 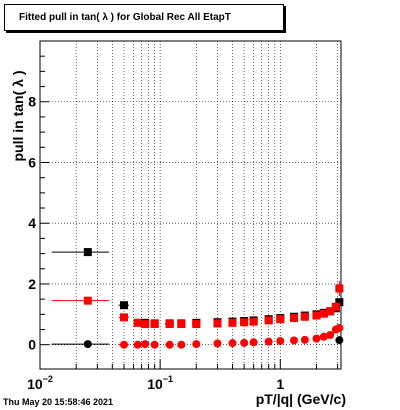 I want to click on y-tick-label: 0, so click(x=32, y=345).